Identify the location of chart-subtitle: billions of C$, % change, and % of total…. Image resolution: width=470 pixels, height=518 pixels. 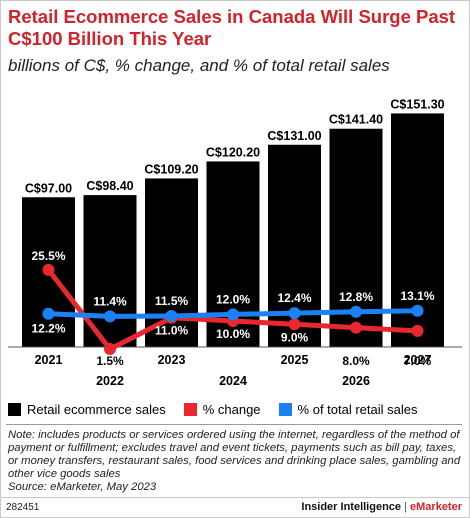
(199, 65).